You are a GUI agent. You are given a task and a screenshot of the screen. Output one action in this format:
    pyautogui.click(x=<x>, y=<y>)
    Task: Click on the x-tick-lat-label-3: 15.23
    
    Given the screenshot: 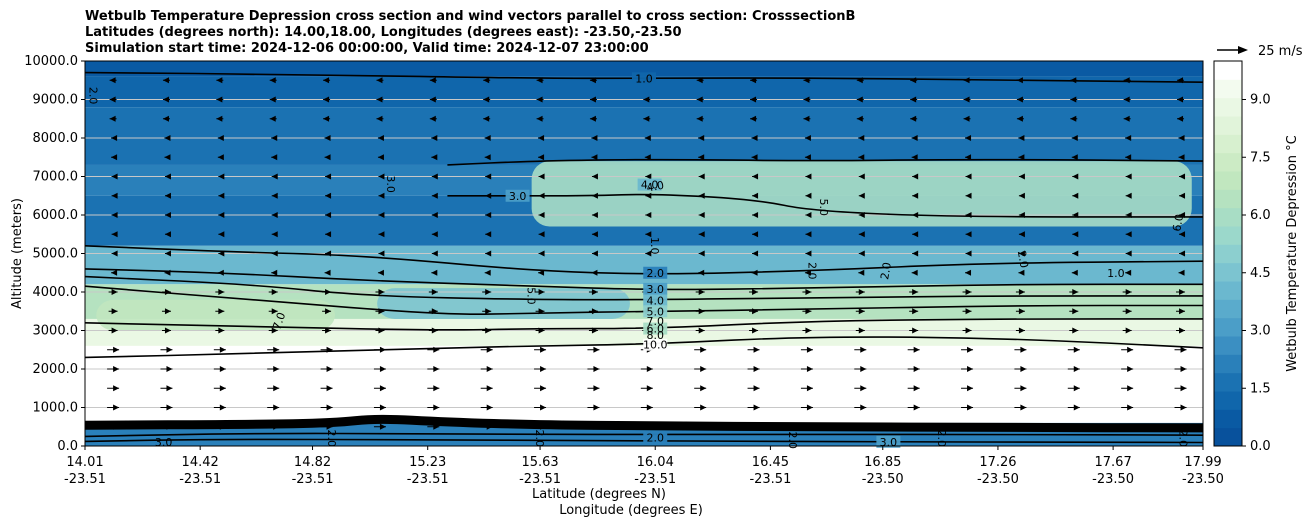 What is the action you would take?
    pyautogui.click(x=427, y=462)
    